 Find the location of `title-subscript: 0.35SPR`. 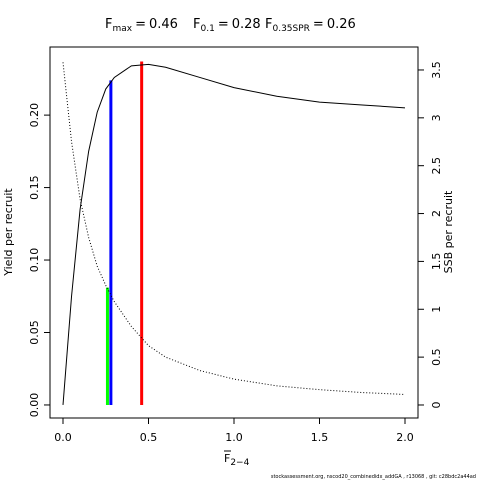

title-subscript: 0.35SPR is located at coordinates (290, 29).